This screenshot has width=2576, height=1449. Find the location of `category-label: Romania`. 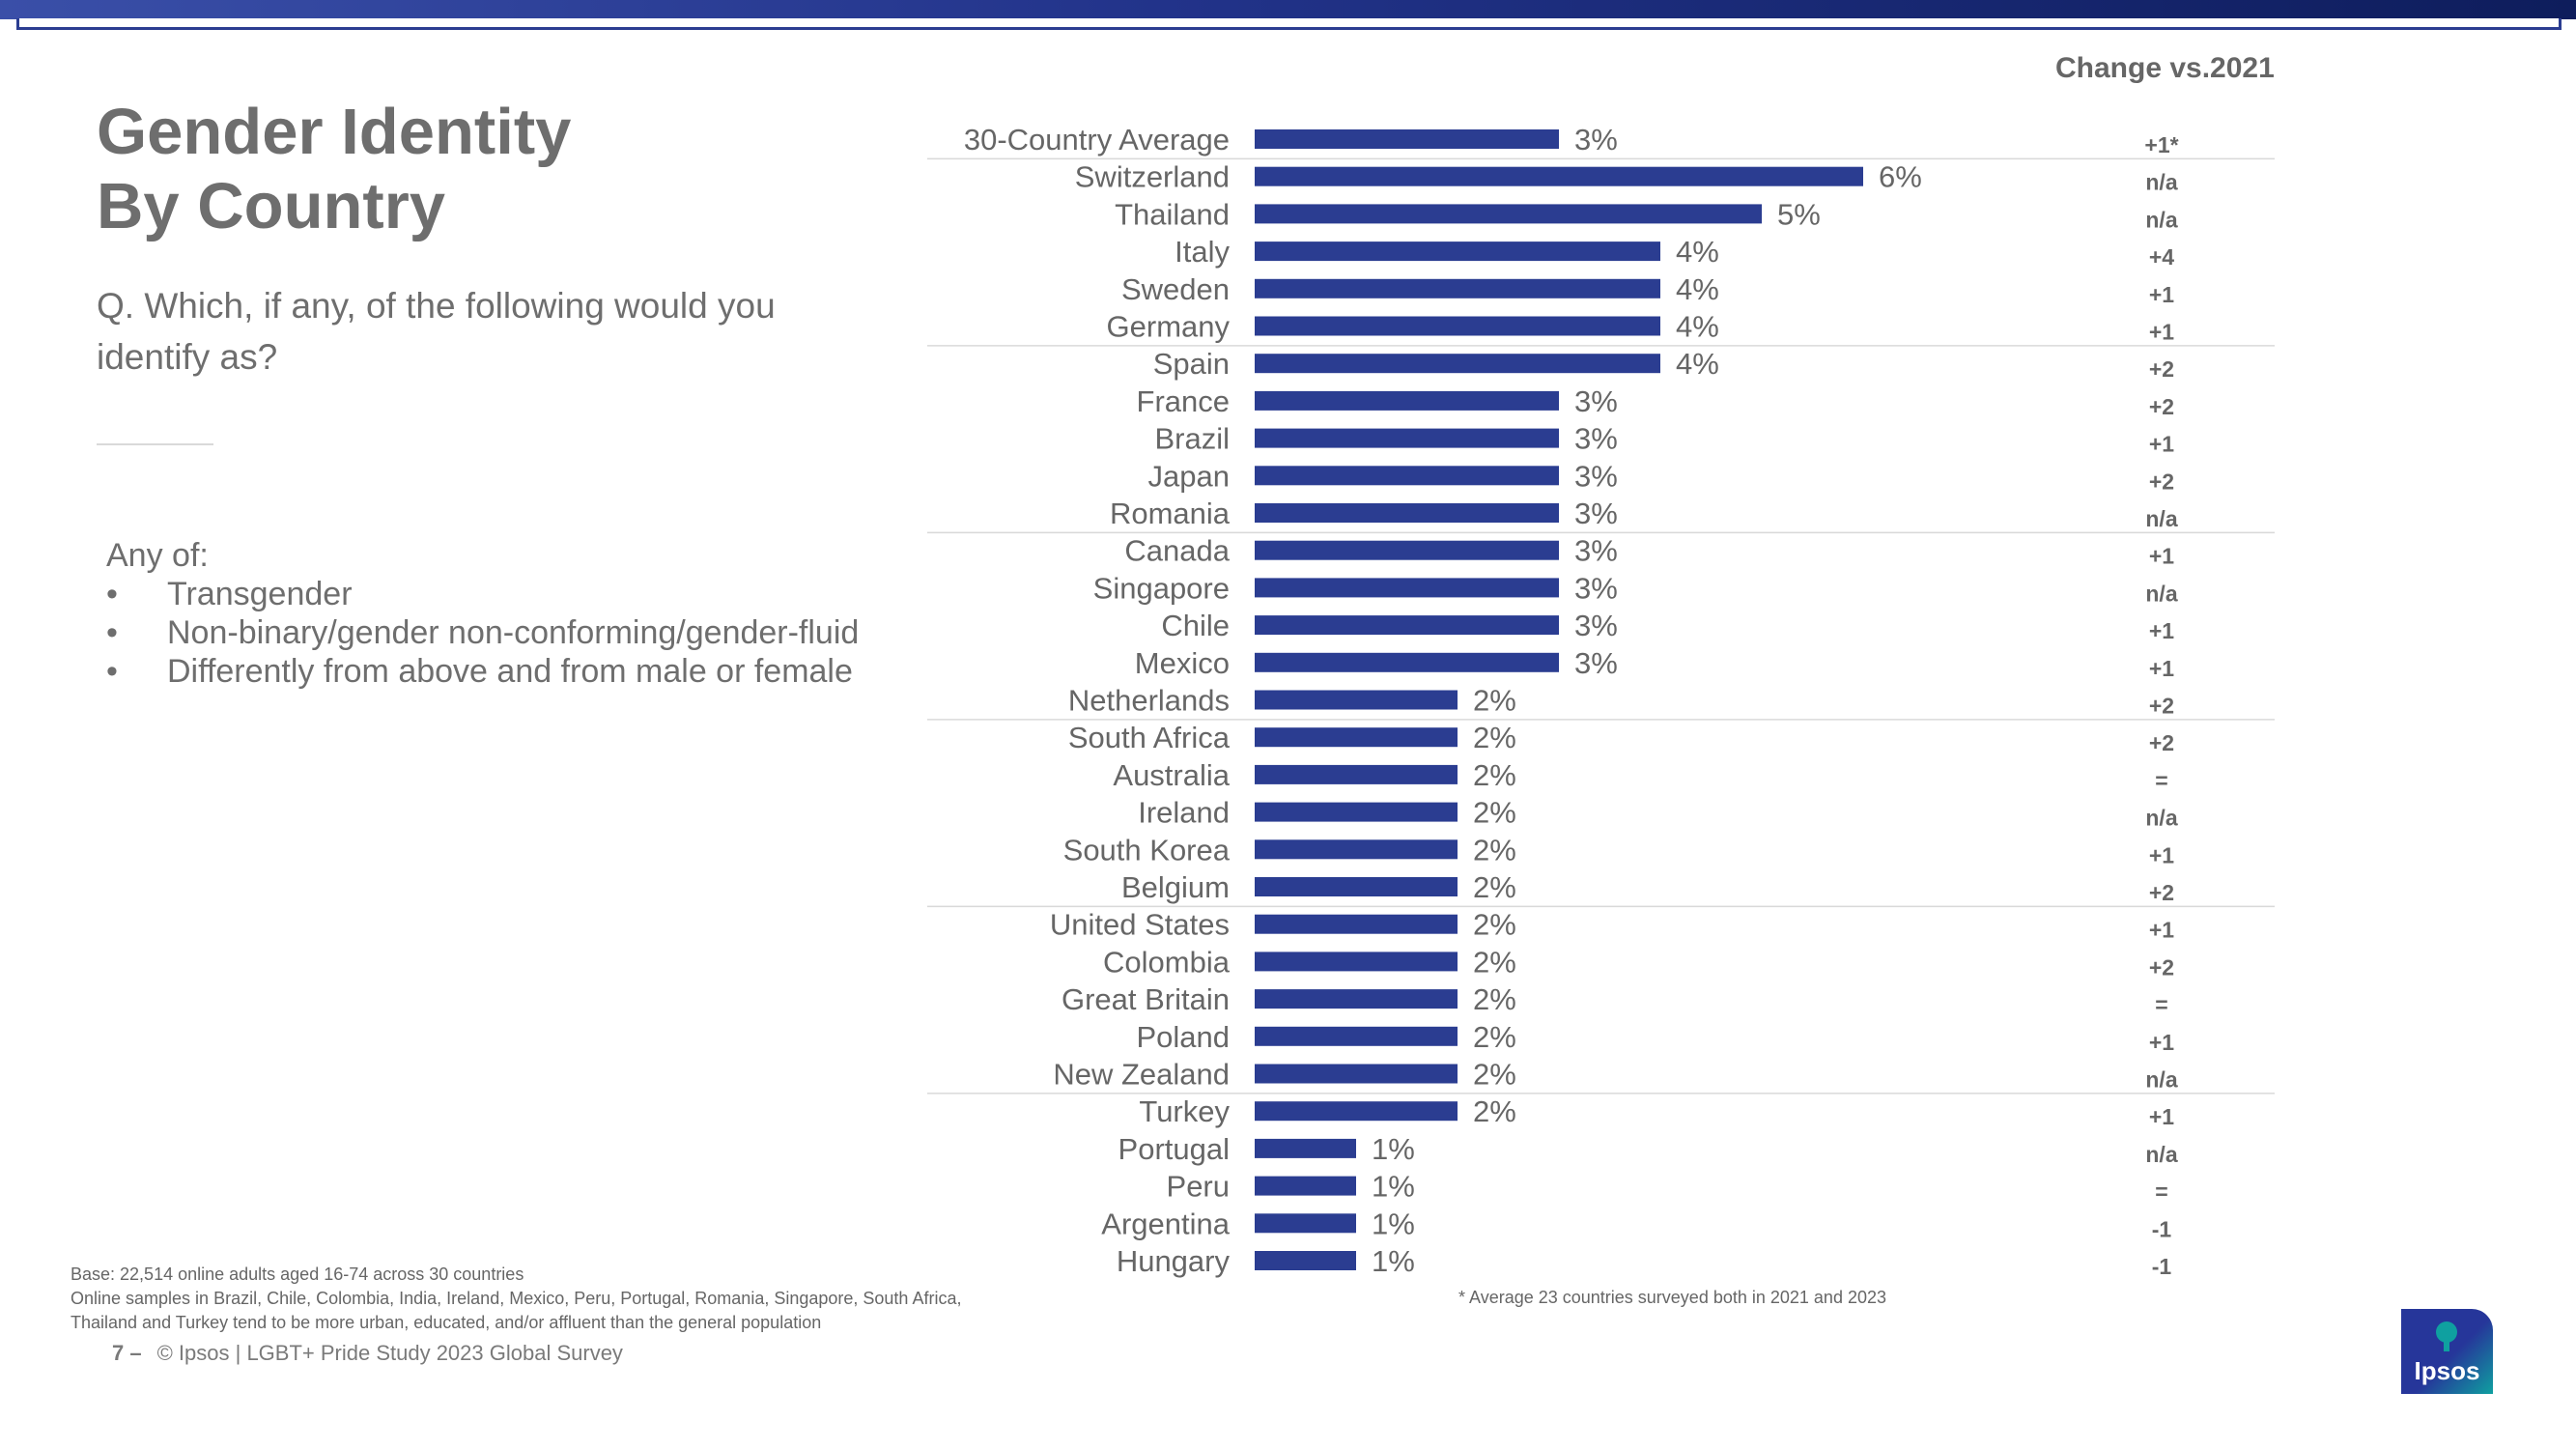

category-label: Romania is located at coordinates (1170, 513).